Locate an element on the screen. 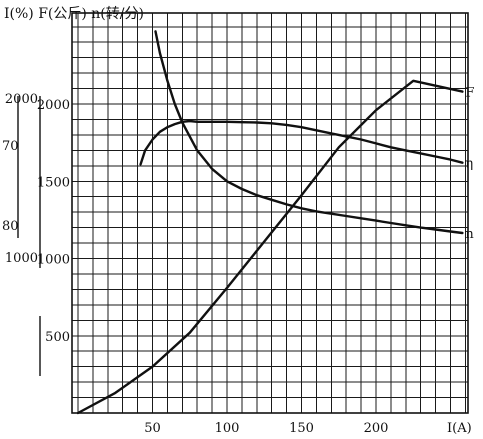 The height and width of the screenshot is (439, 483). series-label: F is located at coordinates (469, 93).